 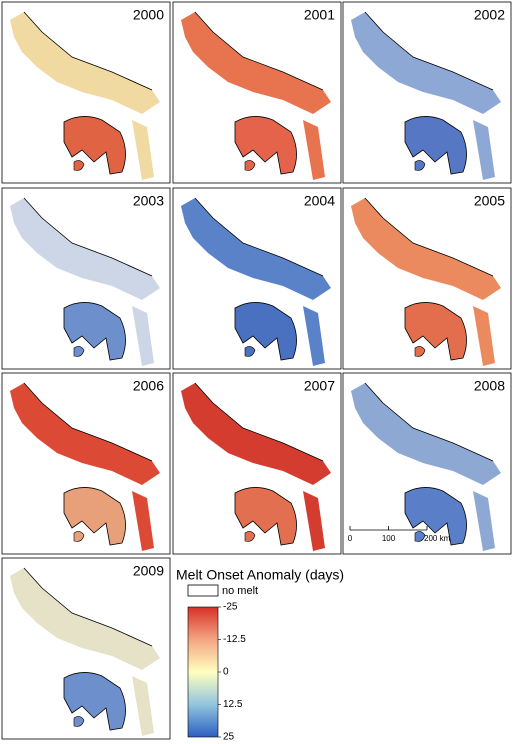 I want to click on map-panel: 2001, so click(x=257, y=92).